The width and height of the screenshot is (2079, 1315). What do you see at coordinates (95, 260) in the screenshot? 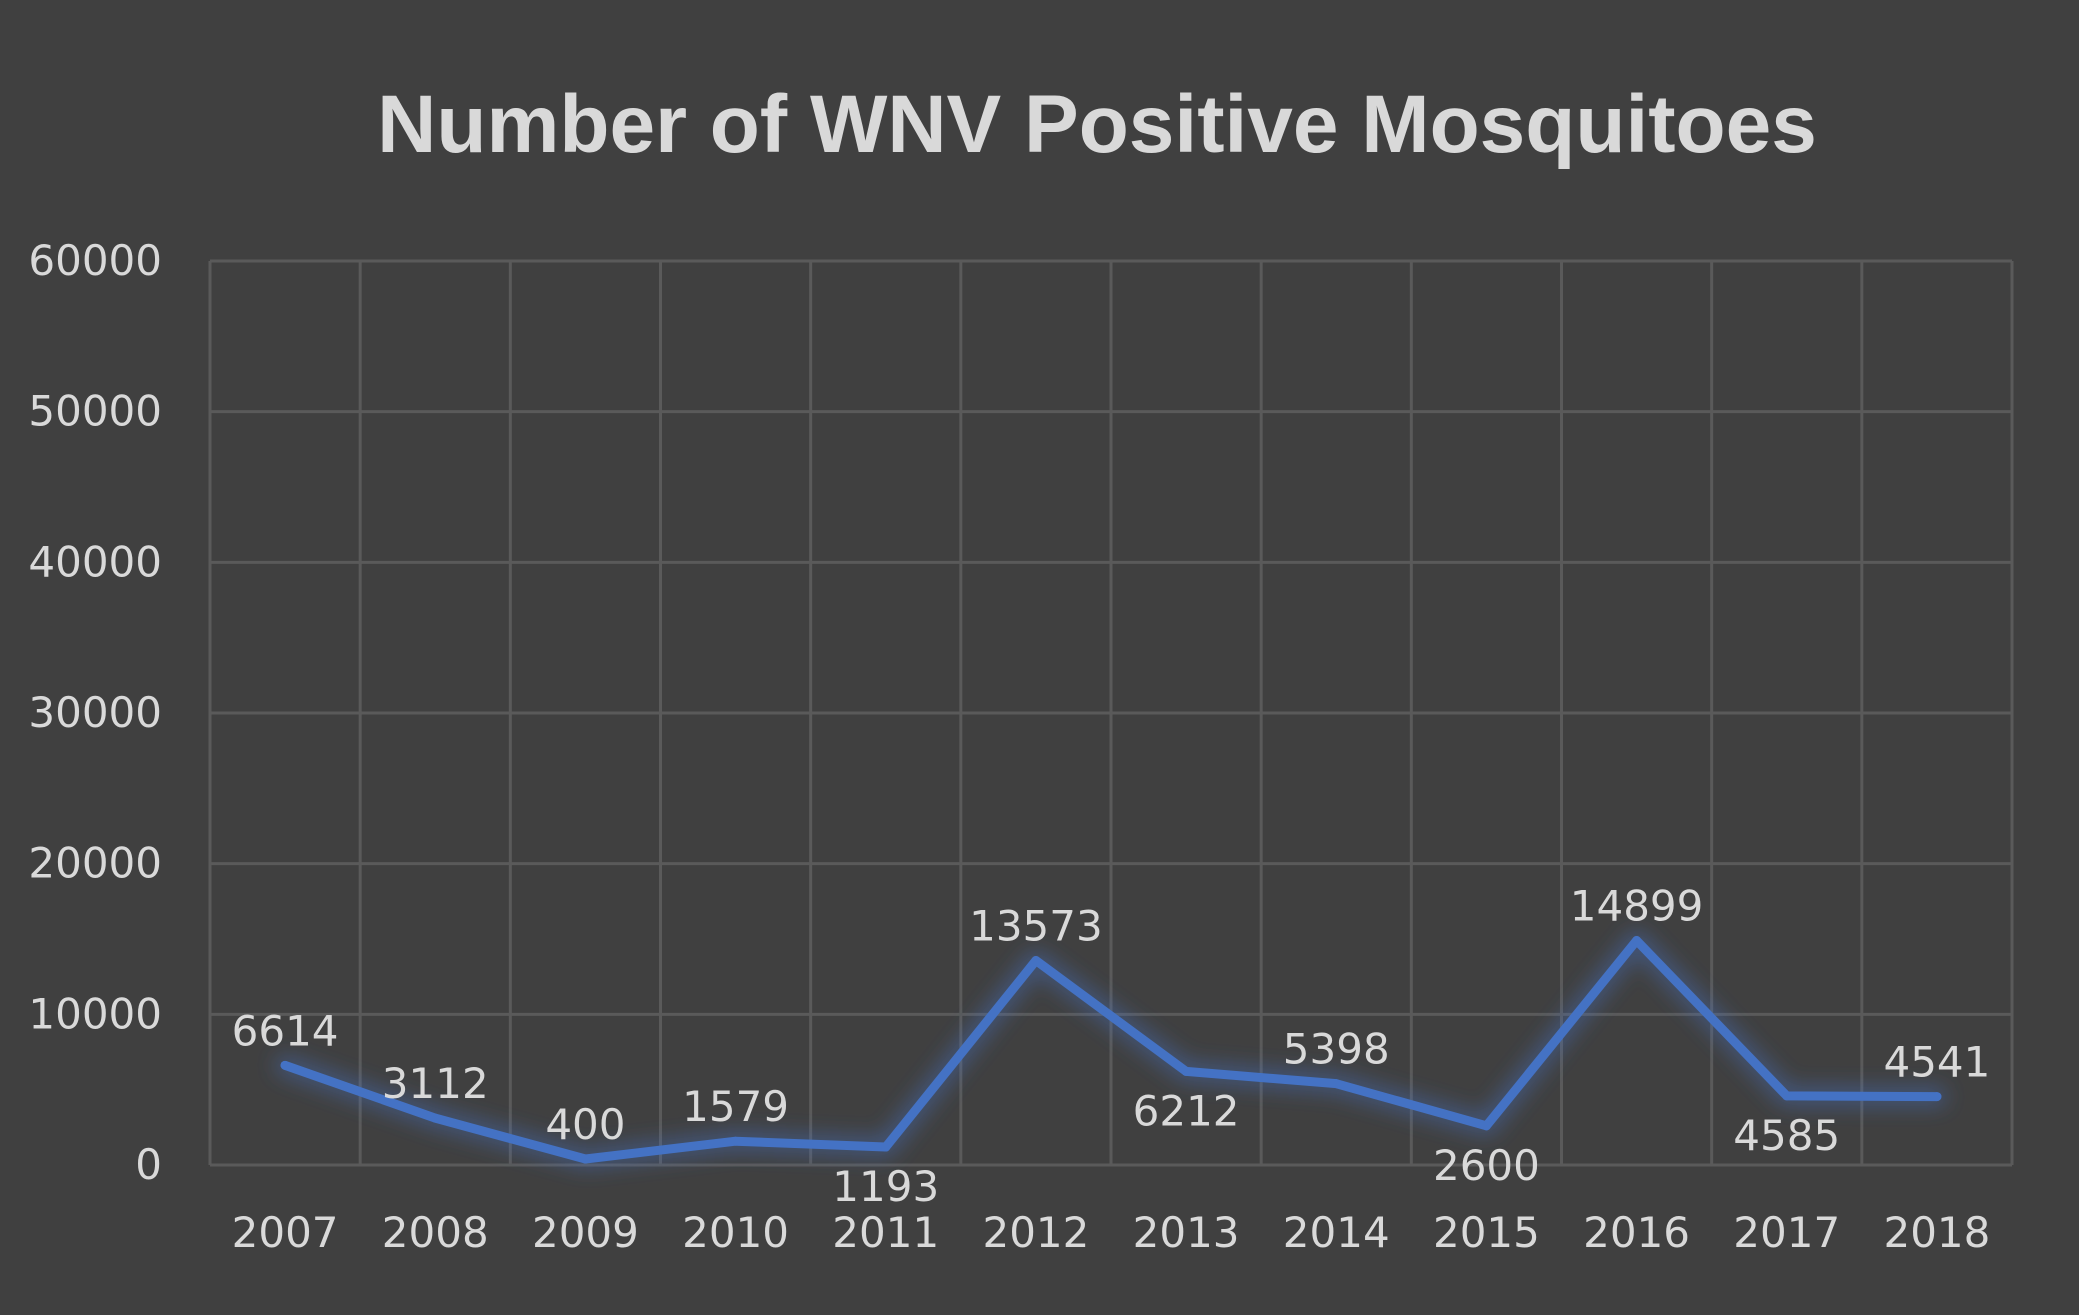
I see `y-tick-label: 60000` at bounding box center [95, 260].